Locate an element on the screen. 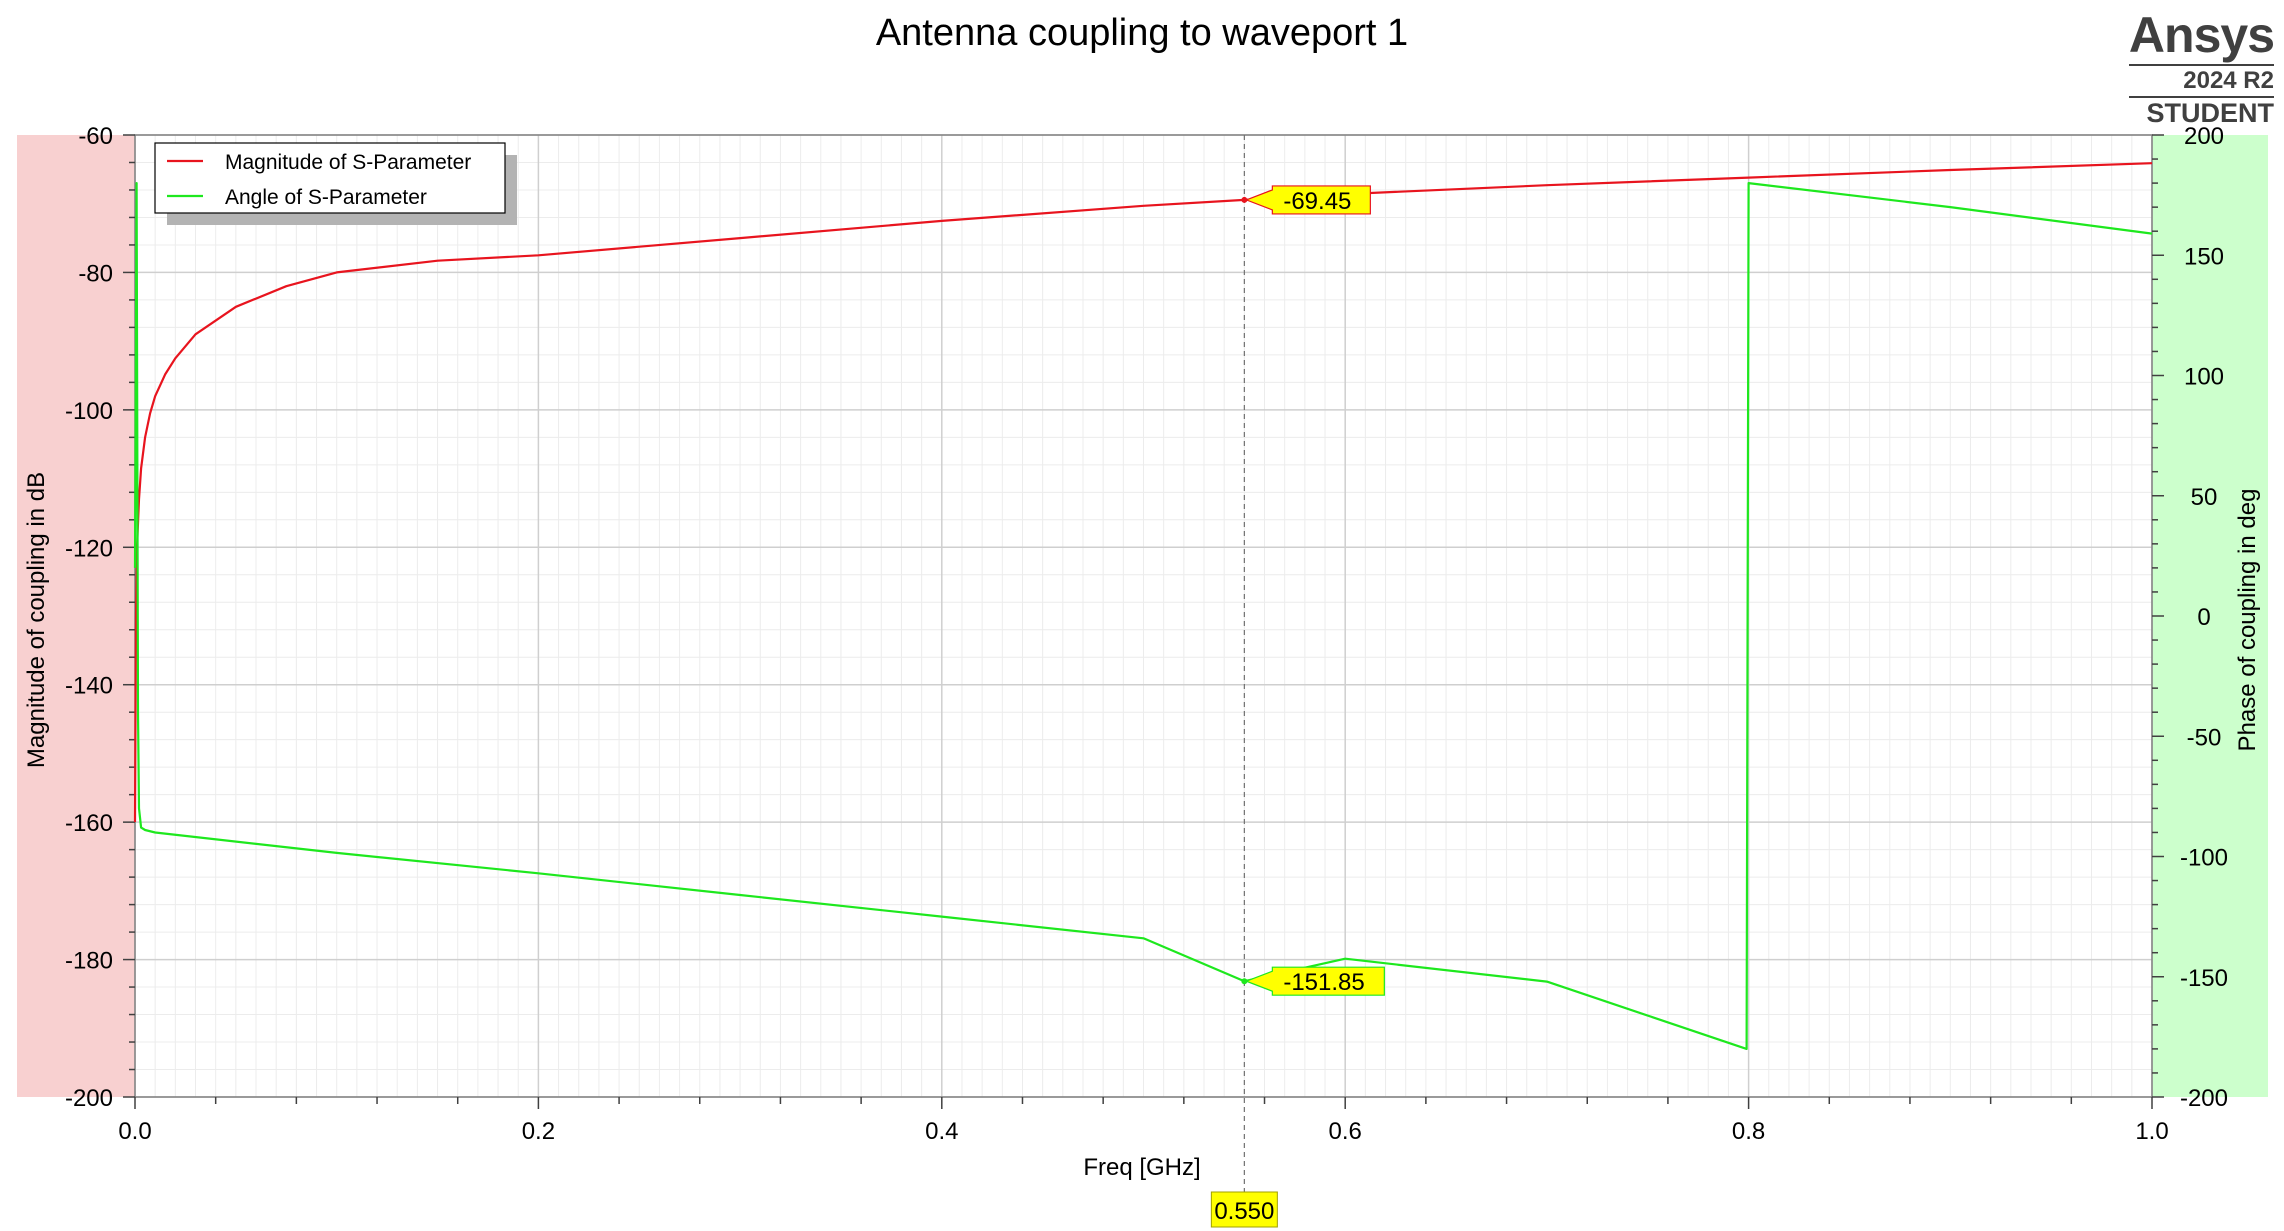 This screenshot has width=2284, height=1231. marker-x-label: 0.550 is located at coordinates (1244, 1211).